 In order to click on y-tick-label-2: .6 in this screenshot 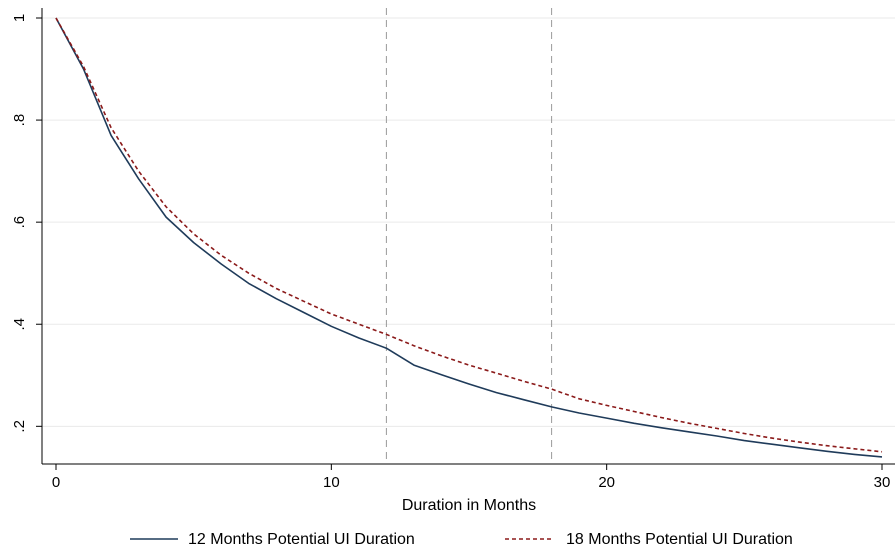, I will do `click(19, 222)`.